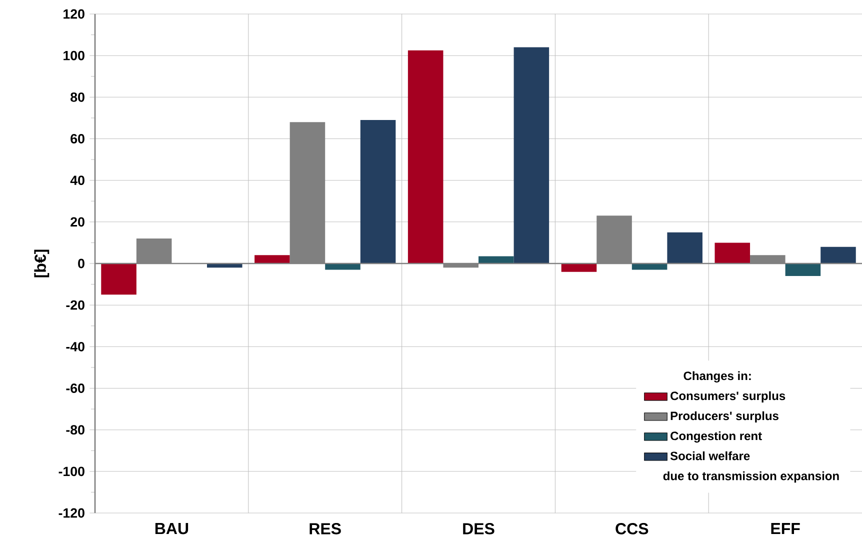 The image size is (862, 551). Describe the element at coordinates (171, 528) in the screenshot. I see `x-tick-label: BAU` at that location.